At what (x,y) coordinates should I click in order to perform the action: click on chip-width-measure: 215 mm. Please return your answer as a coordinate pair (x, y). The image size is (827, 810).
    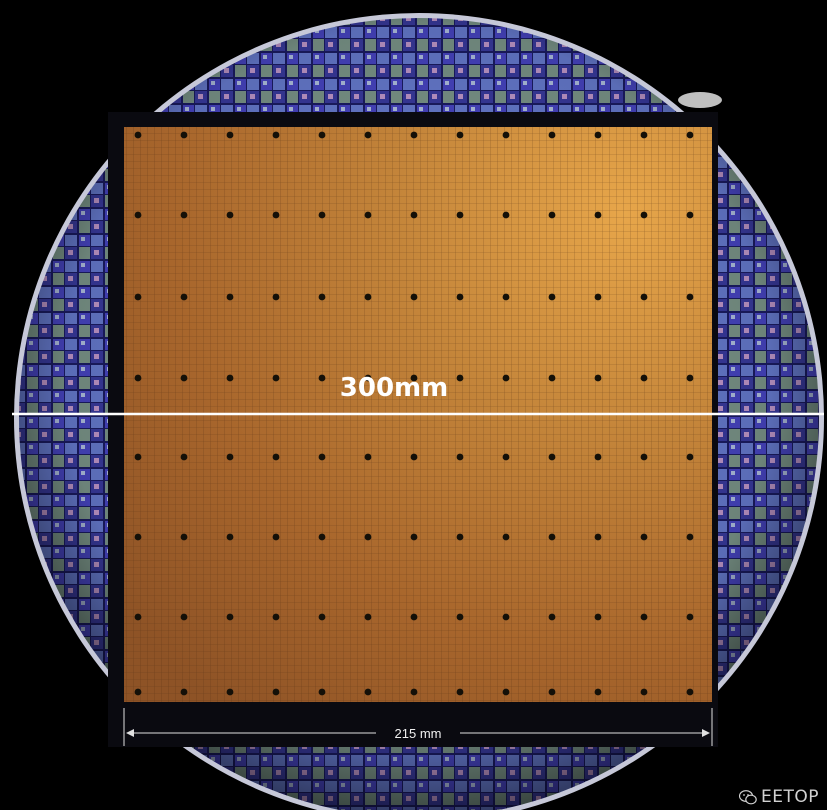
    Looking at the image, I should click on (418, 727).